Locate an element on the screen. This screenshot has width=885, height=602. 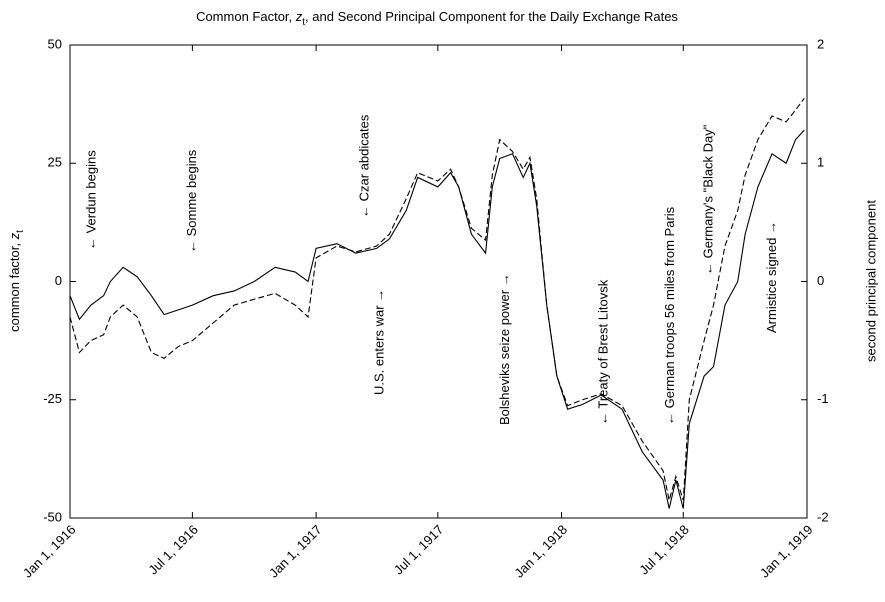
y2-tick-label: 2 is located at coordinates (820, 43).